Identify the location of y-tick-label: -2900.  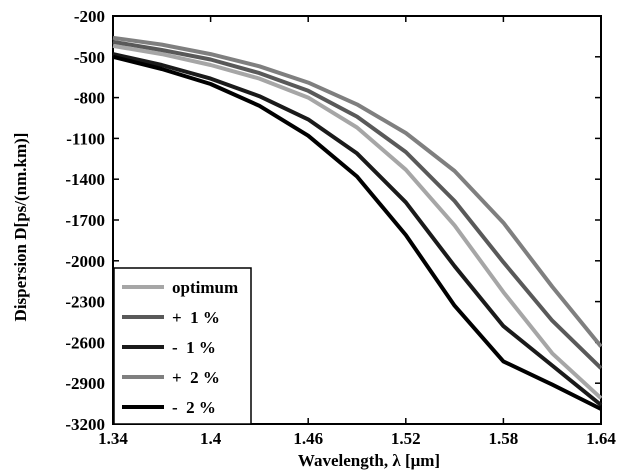
(85, 383).